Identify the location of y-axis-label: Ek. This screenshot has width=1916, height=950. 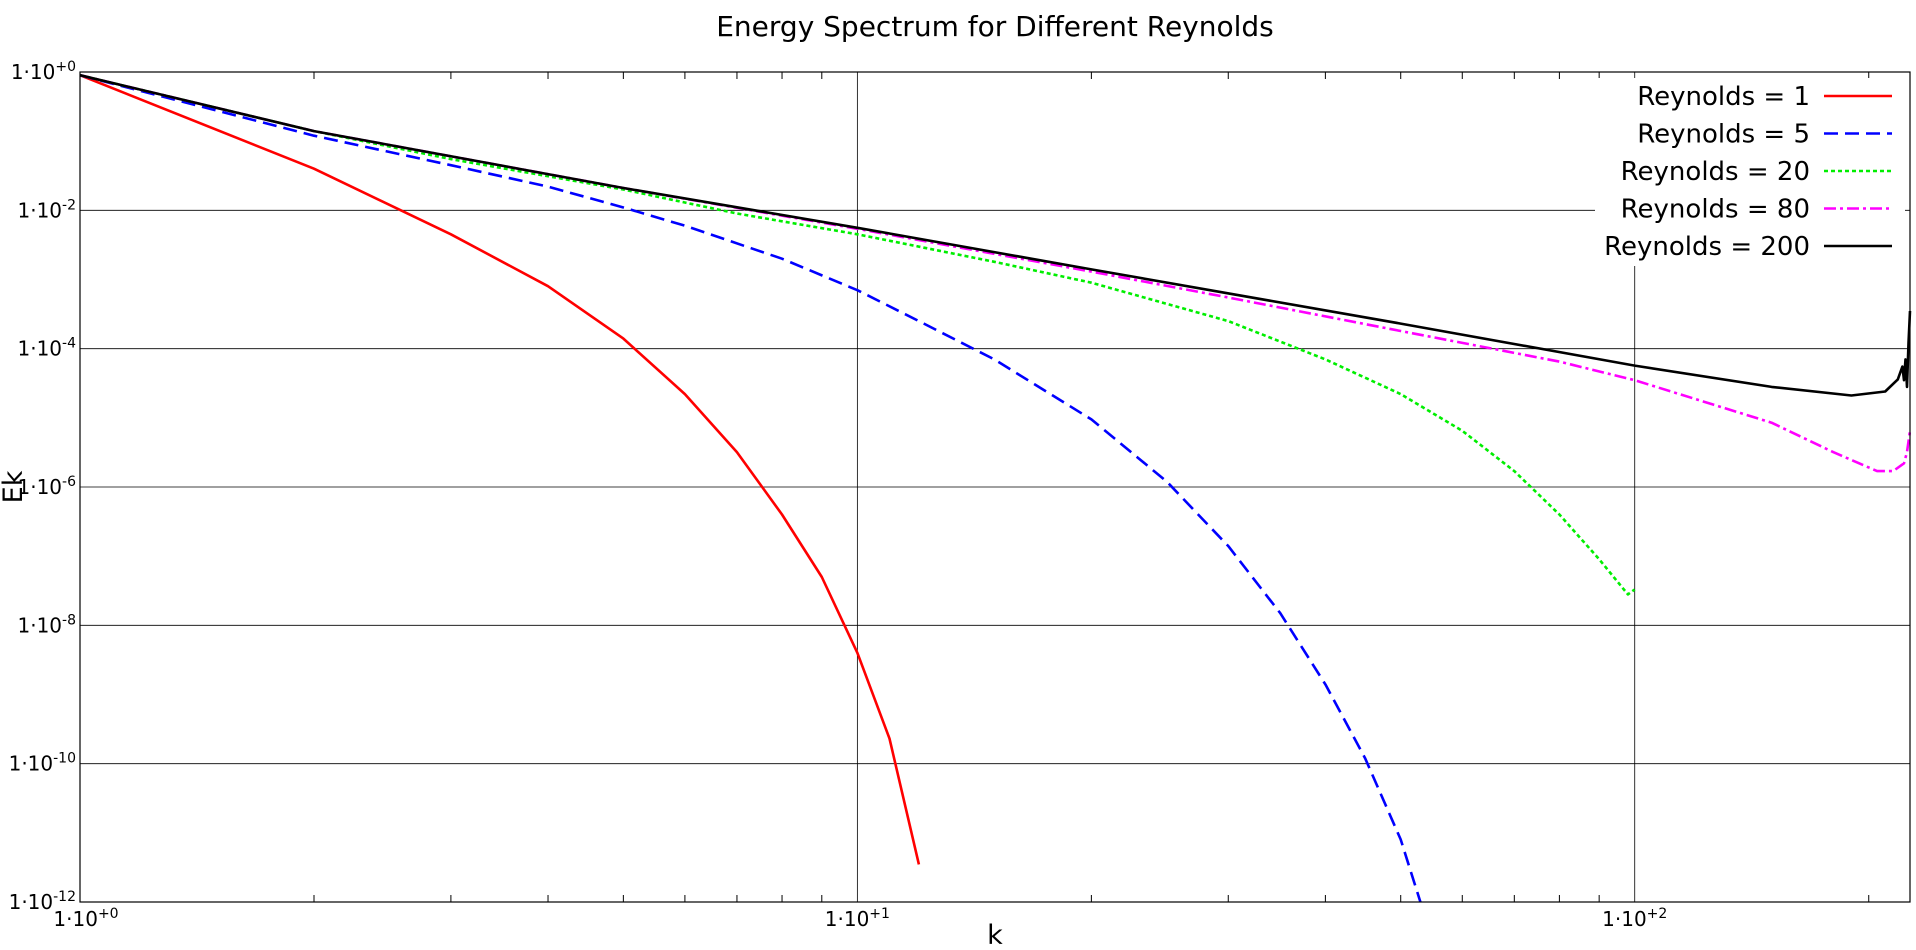
(14, 486).